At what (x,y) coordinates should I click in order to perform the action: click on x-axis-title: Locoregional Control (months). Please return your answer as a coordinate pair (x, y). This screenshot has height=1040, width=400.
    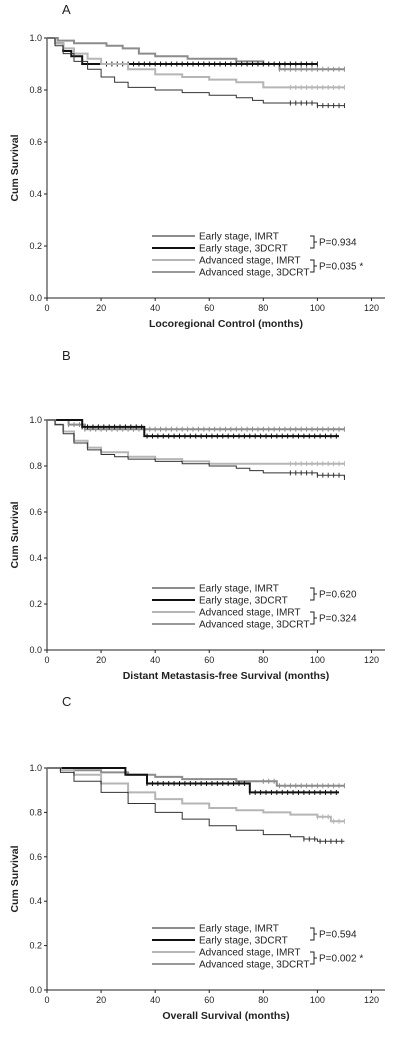
    Looking at the image, I should click on (226, 324).